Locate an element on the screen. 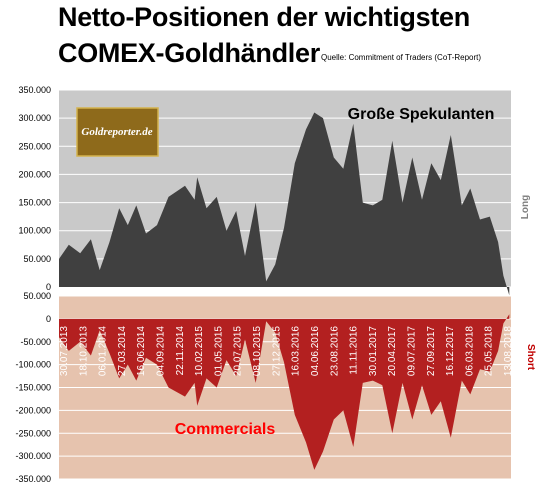 The image size is (545, 487). long-side-label: Long is located at coordinates (525, 207).